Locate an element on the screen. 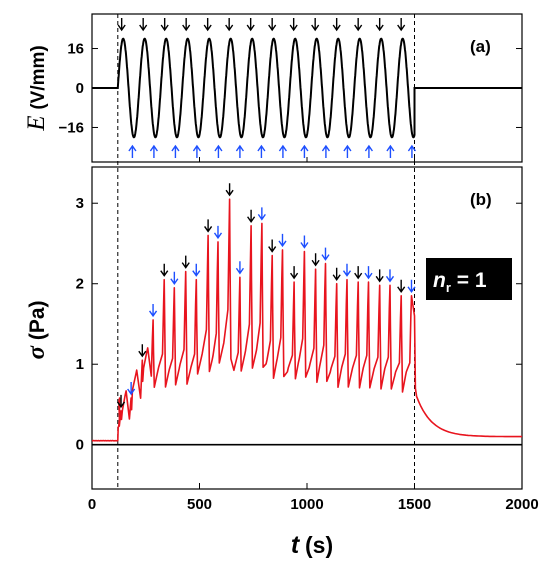 Image resolution: width=550 pixels, height=568 pixels. annotation-text: nr = 1 is located at coordinates (460, 282).